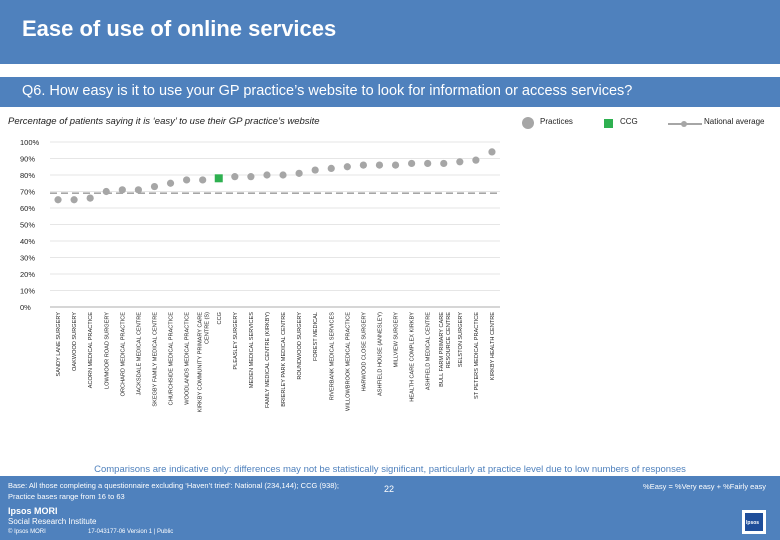  I want to click on legend-national-label: National average, so click(734, 121).